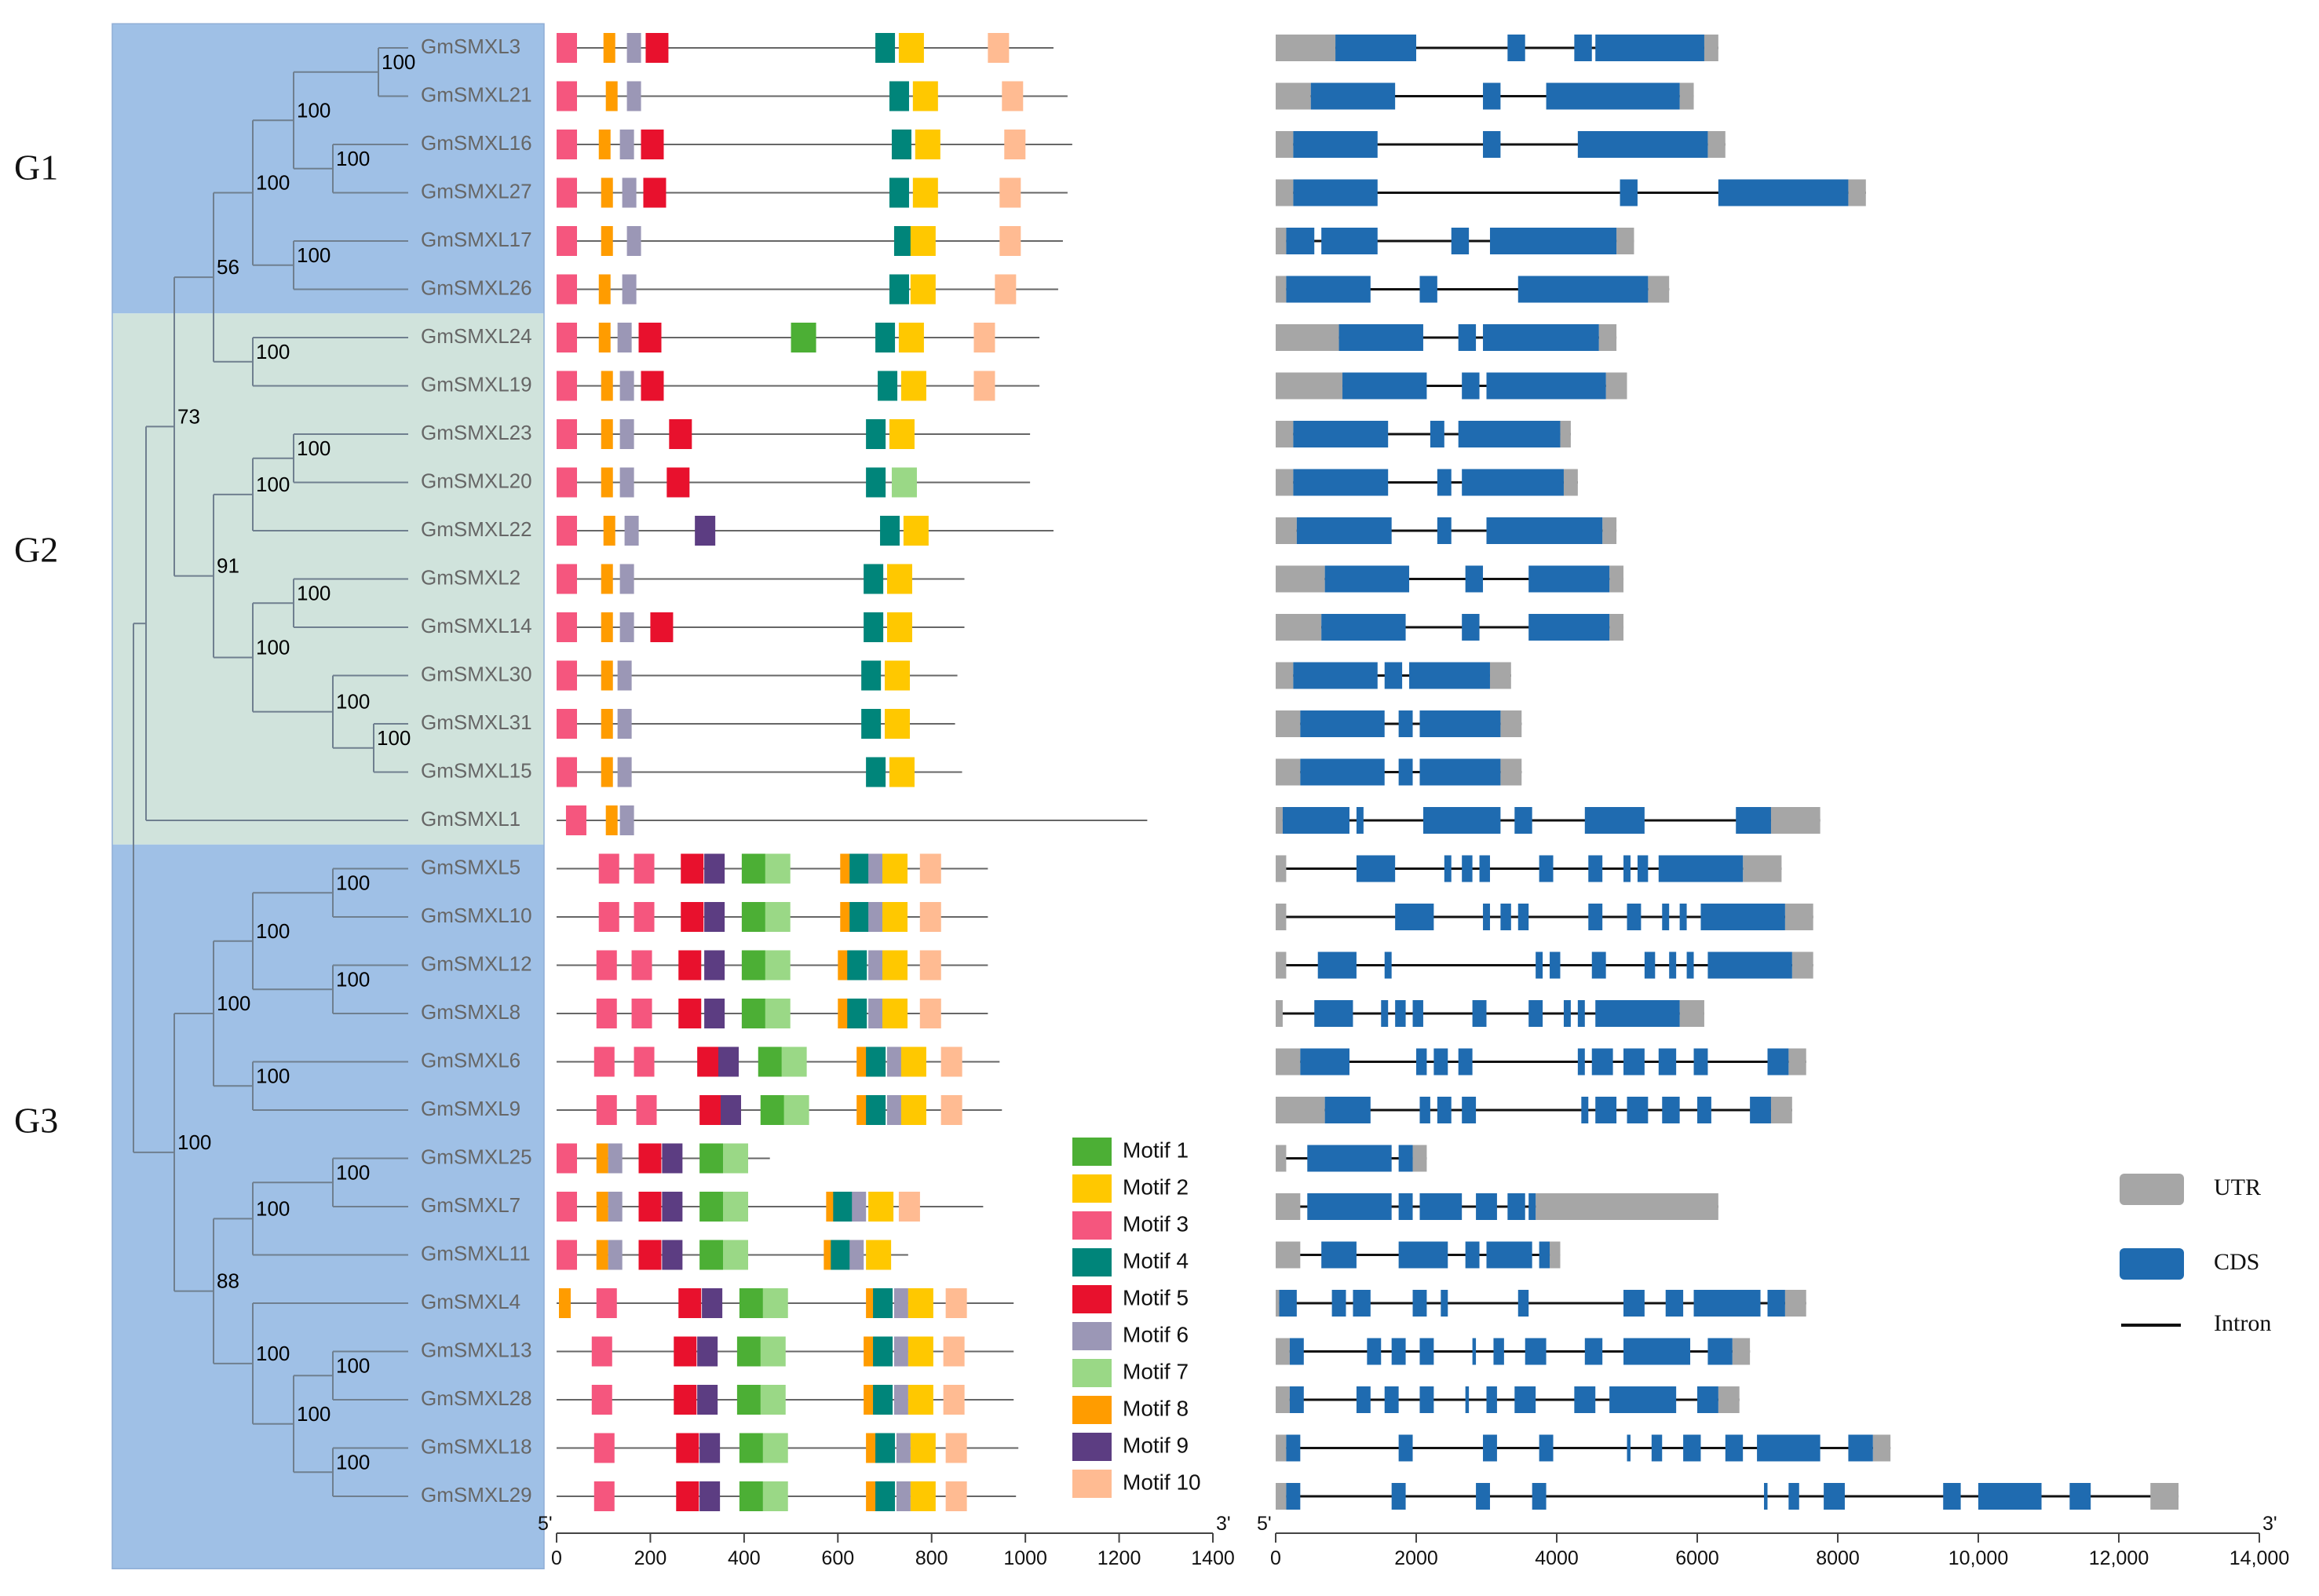 The width and height of the screenshot is (2319, 1596). I want to click on motif-legend-label-4: Motif 4, so click(1156, 1260).